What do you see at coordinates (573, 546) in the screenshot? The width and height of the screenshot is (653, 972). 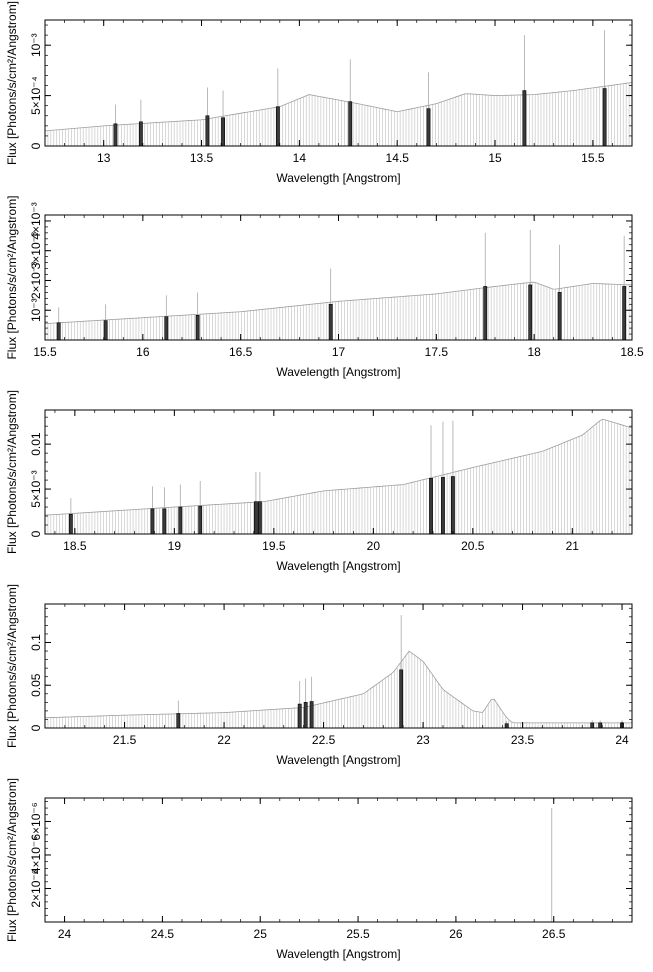 I see `x-tick-label: 21` at bounding box center [573, 546].